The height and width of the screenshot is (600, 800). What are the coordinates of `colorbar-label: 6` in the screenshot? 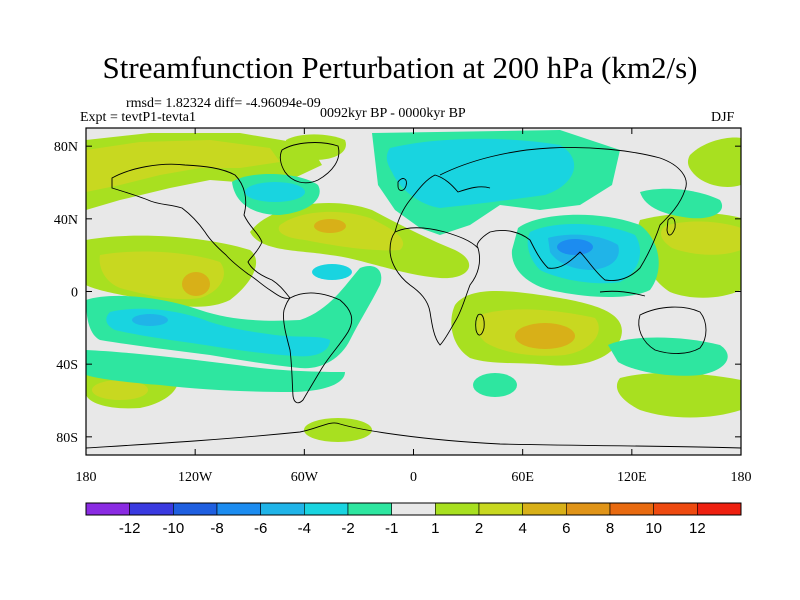 It's located at (566, 528).